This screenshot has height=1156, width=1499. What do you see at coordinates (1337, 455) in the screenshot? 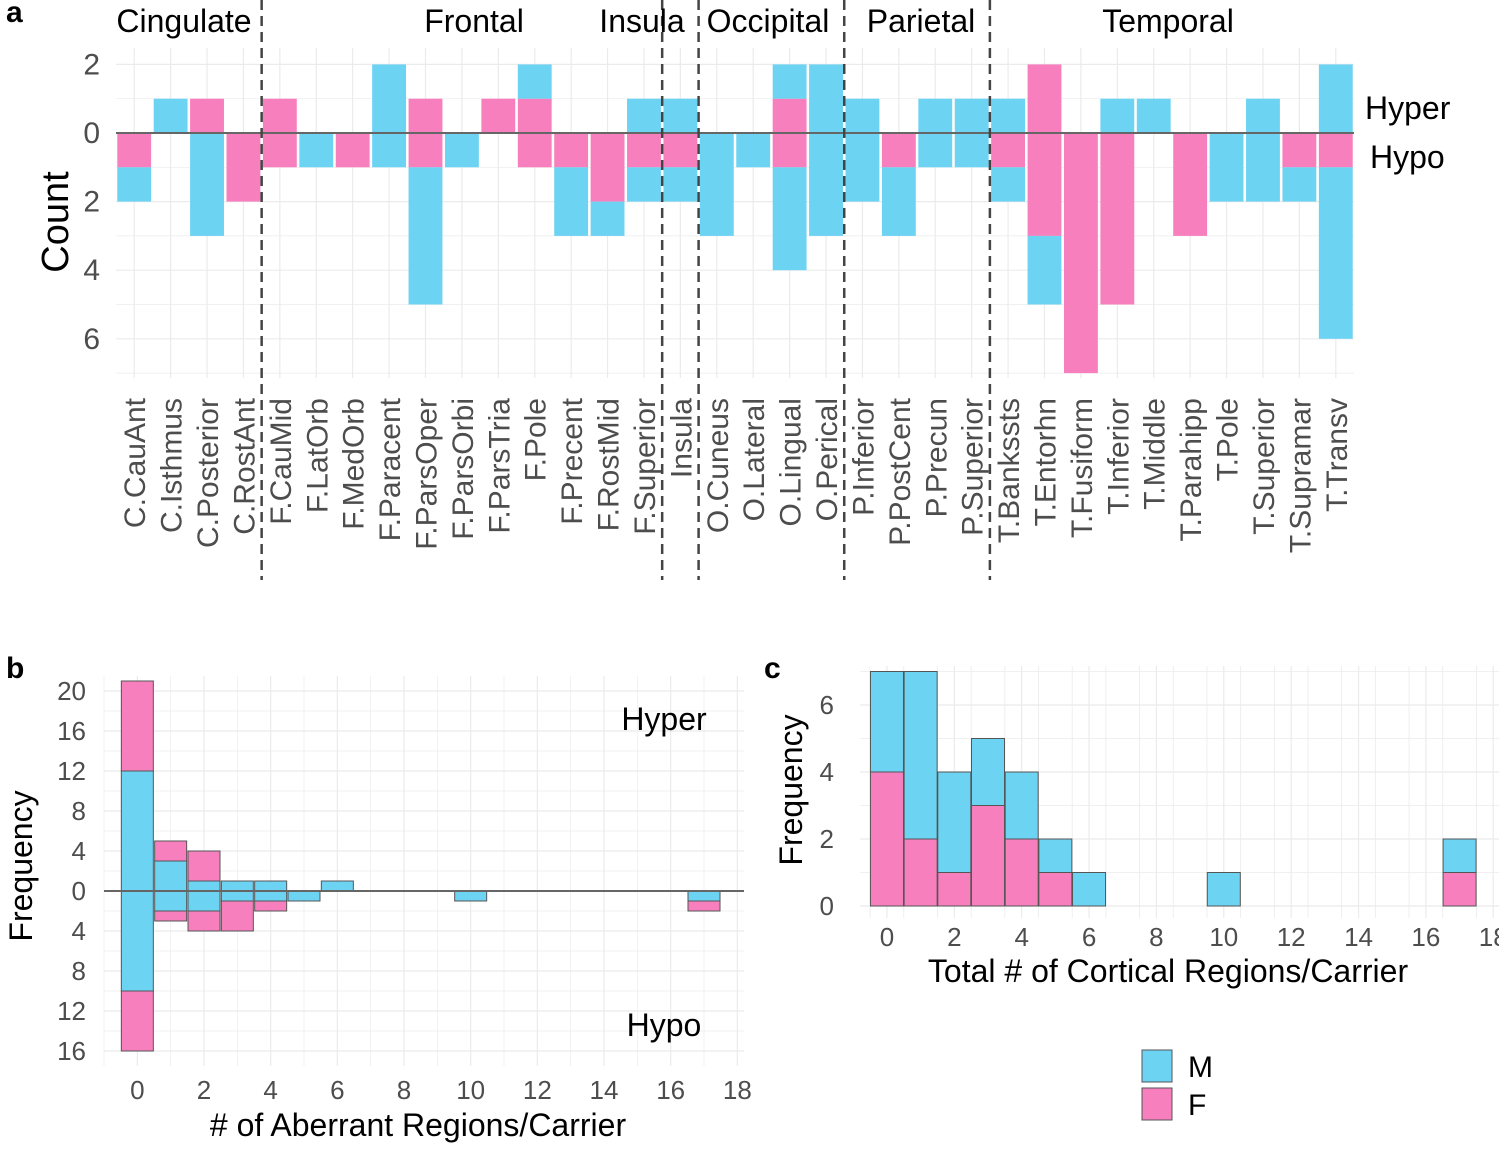
I see `category-label: T.Transv` at bounding box center [1337, 455].